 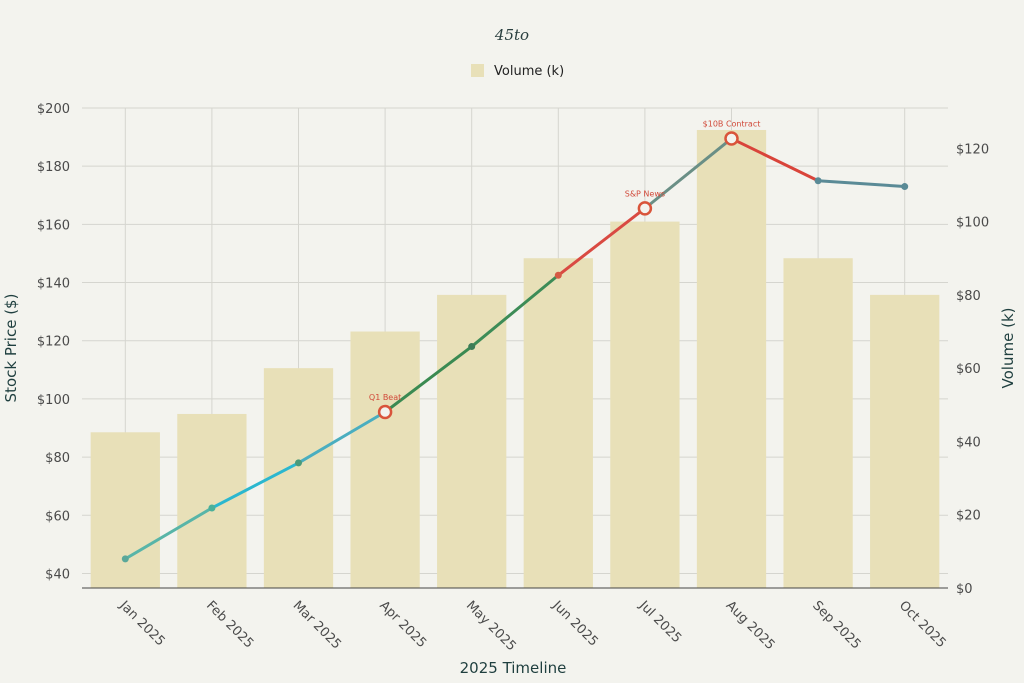 I want to click on y-right-tick-label: $40, so click(x=968, y=442).